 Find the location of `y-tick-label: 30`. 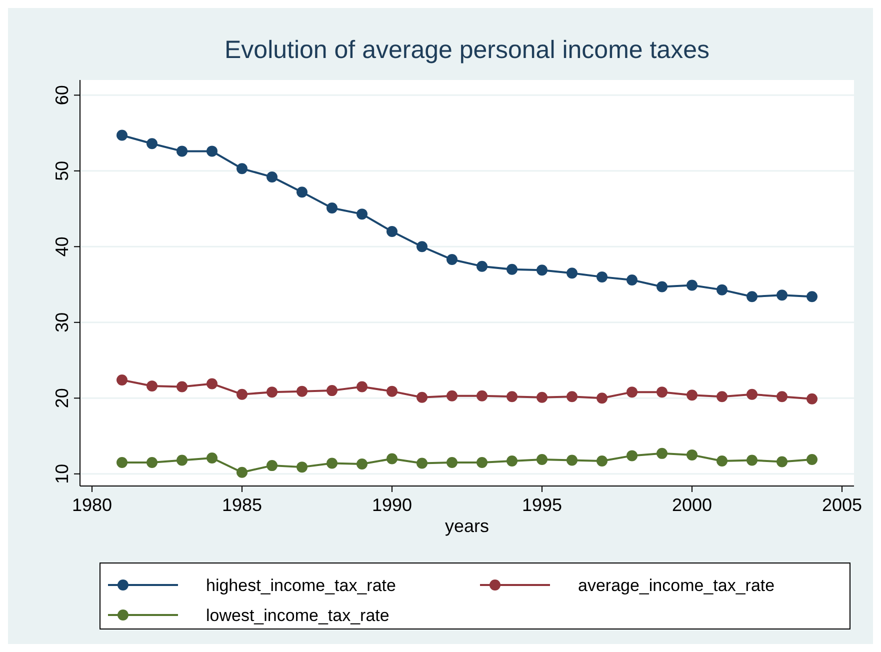

y-tick-label: 30 is located at coordinates (62, 322).